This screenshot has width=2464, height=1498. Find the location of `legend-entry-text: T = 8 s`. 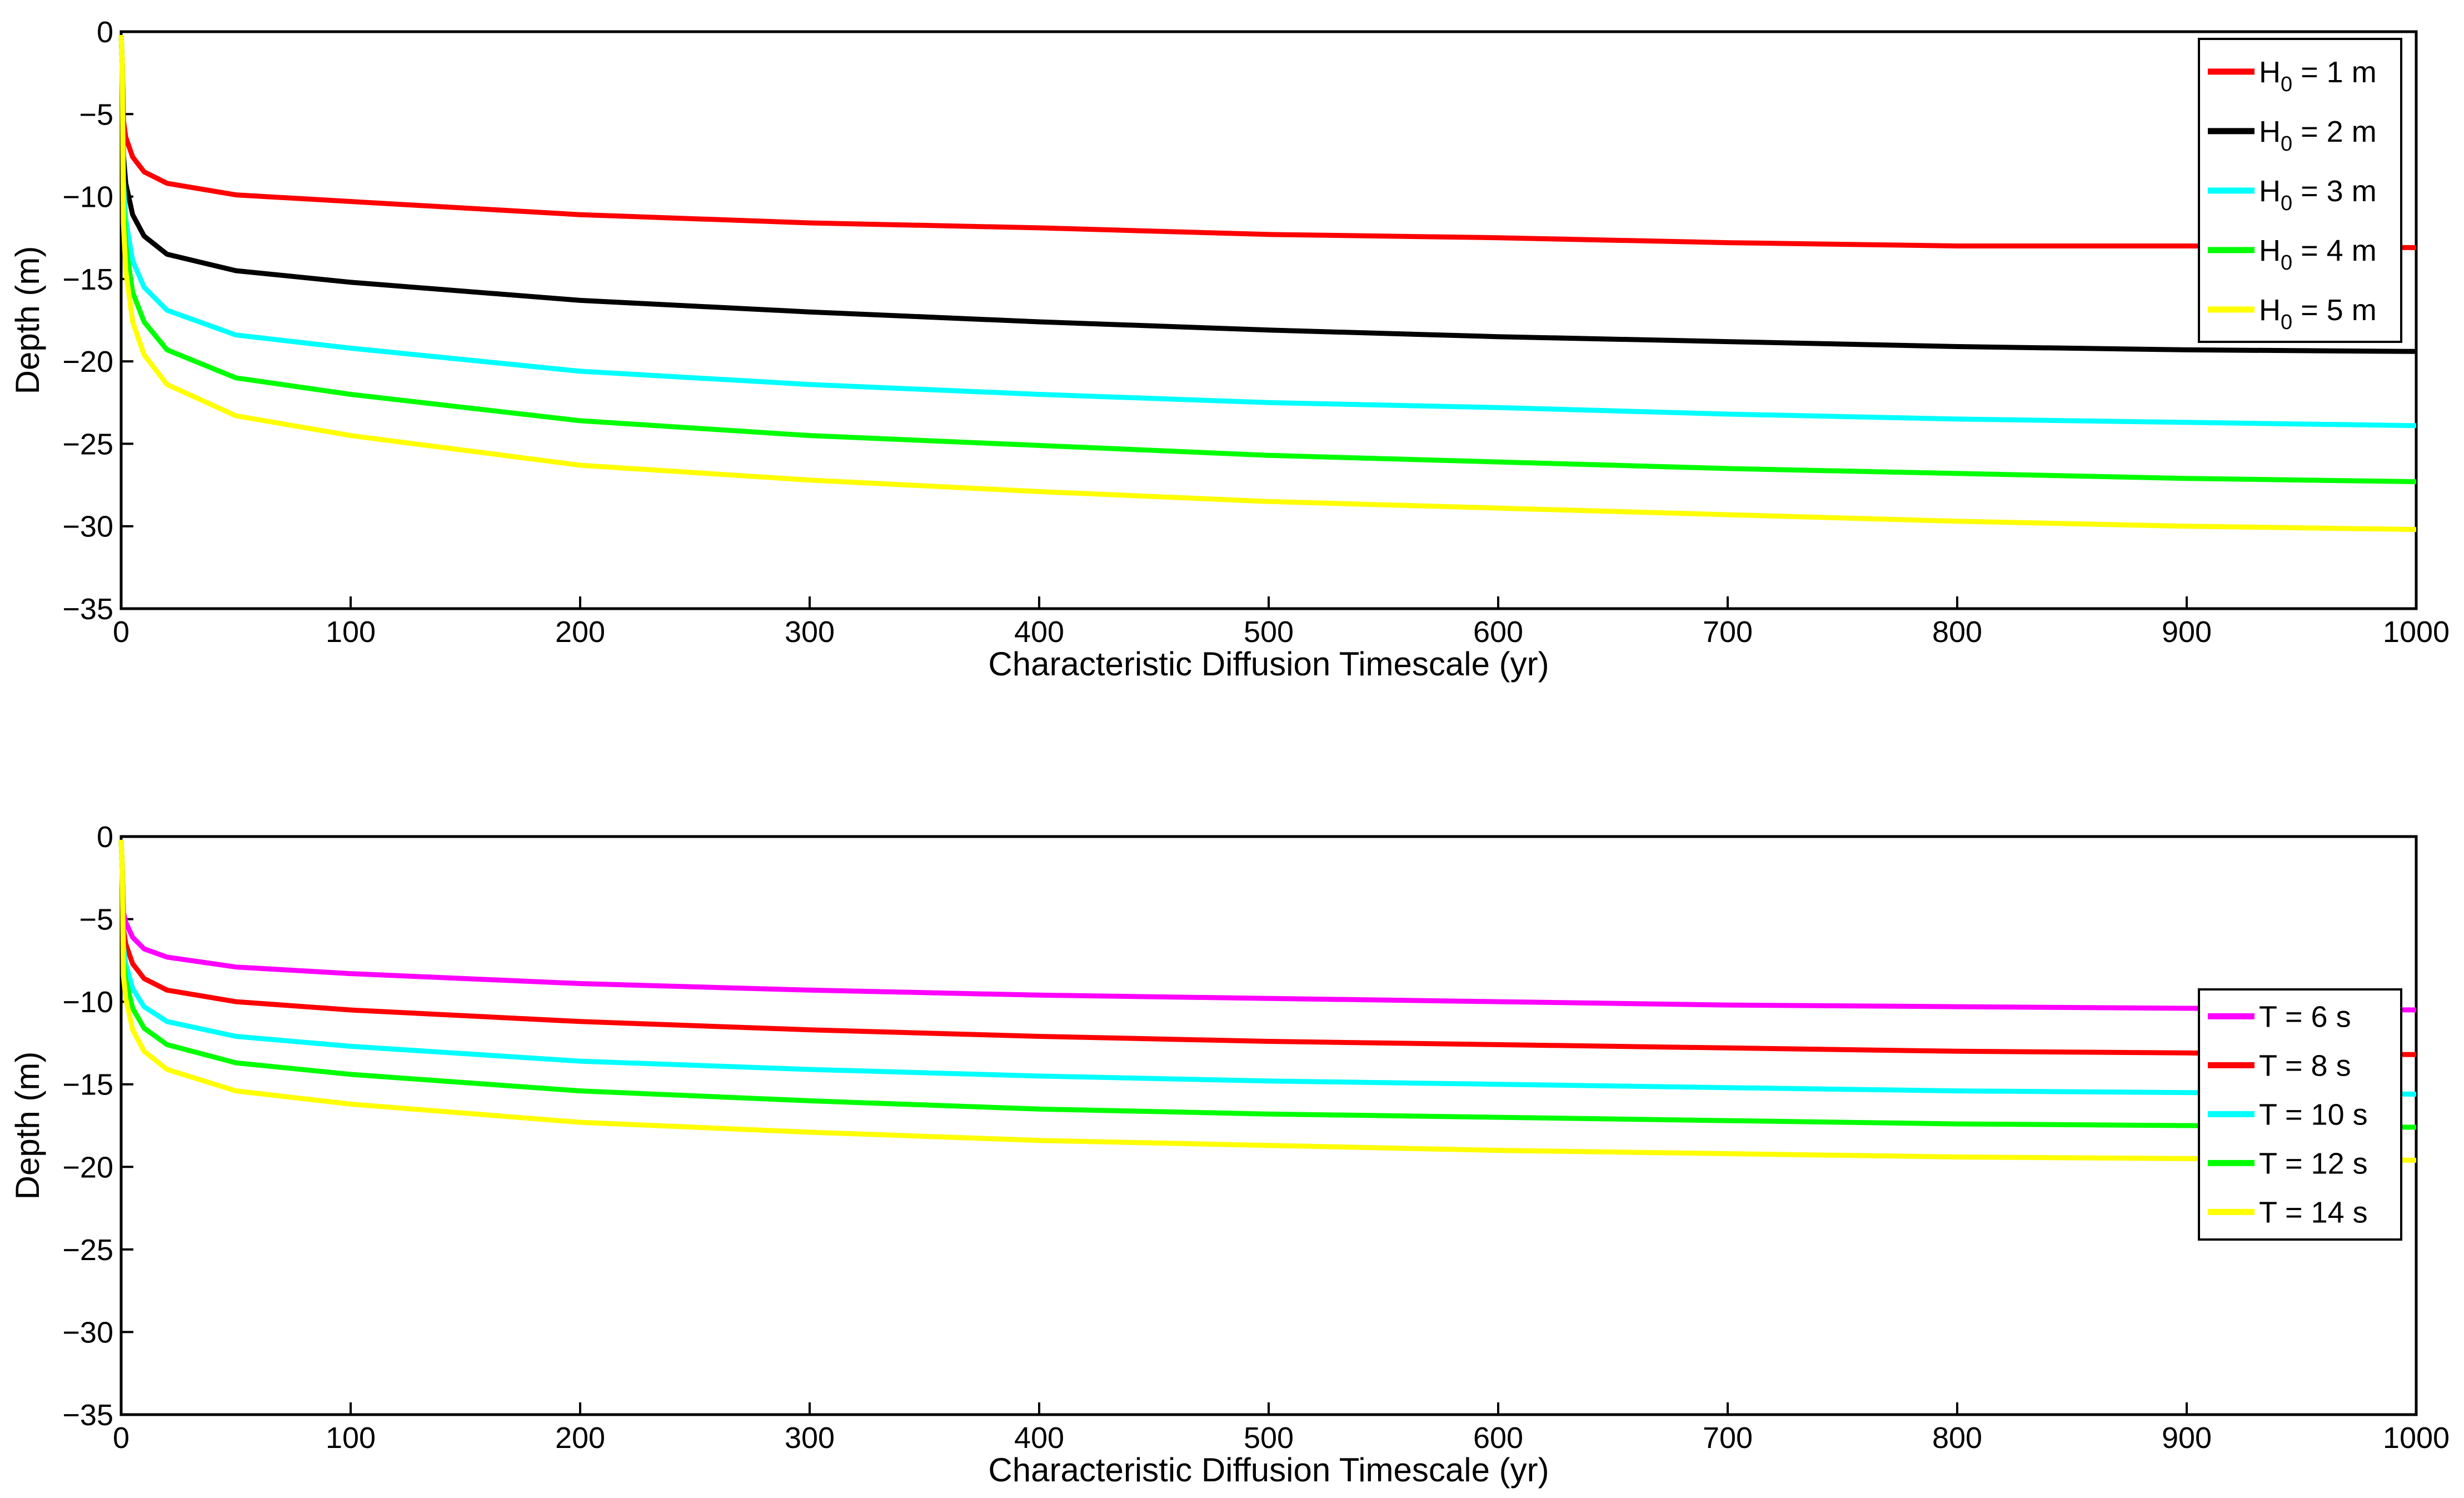

legend-entry-text: T = 8 s is located at coordinates (2305, 1065).